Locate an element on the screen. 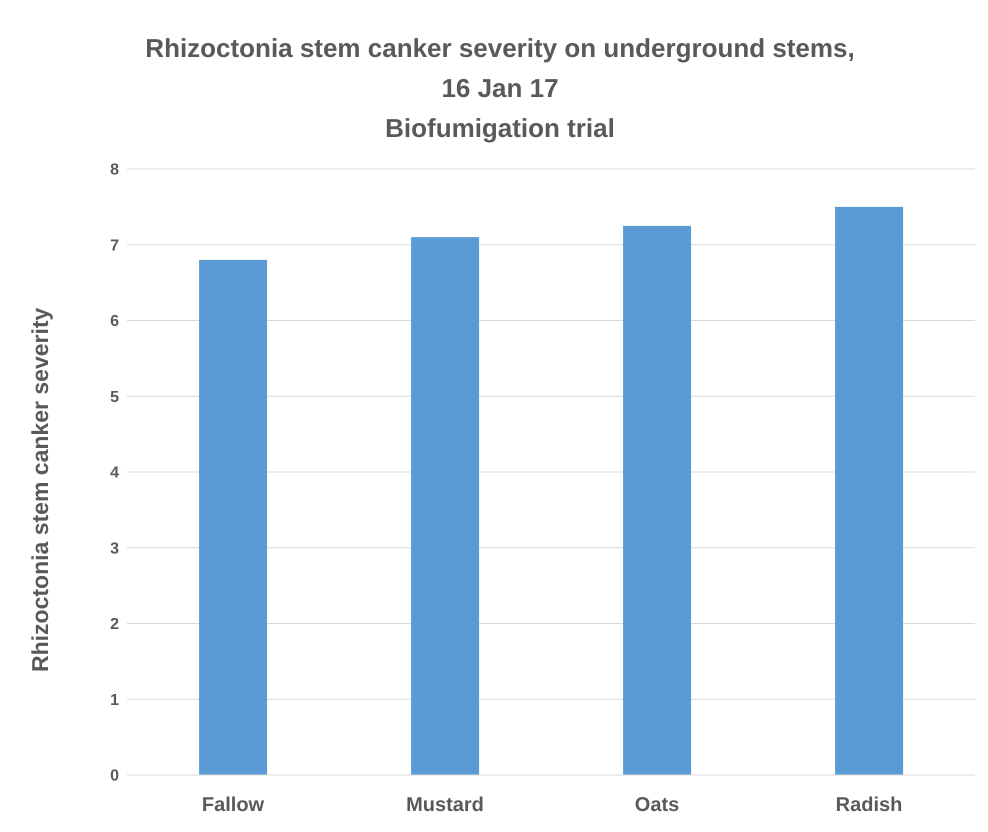  y-tick-label: 2 is located at coordinates (115, 625).